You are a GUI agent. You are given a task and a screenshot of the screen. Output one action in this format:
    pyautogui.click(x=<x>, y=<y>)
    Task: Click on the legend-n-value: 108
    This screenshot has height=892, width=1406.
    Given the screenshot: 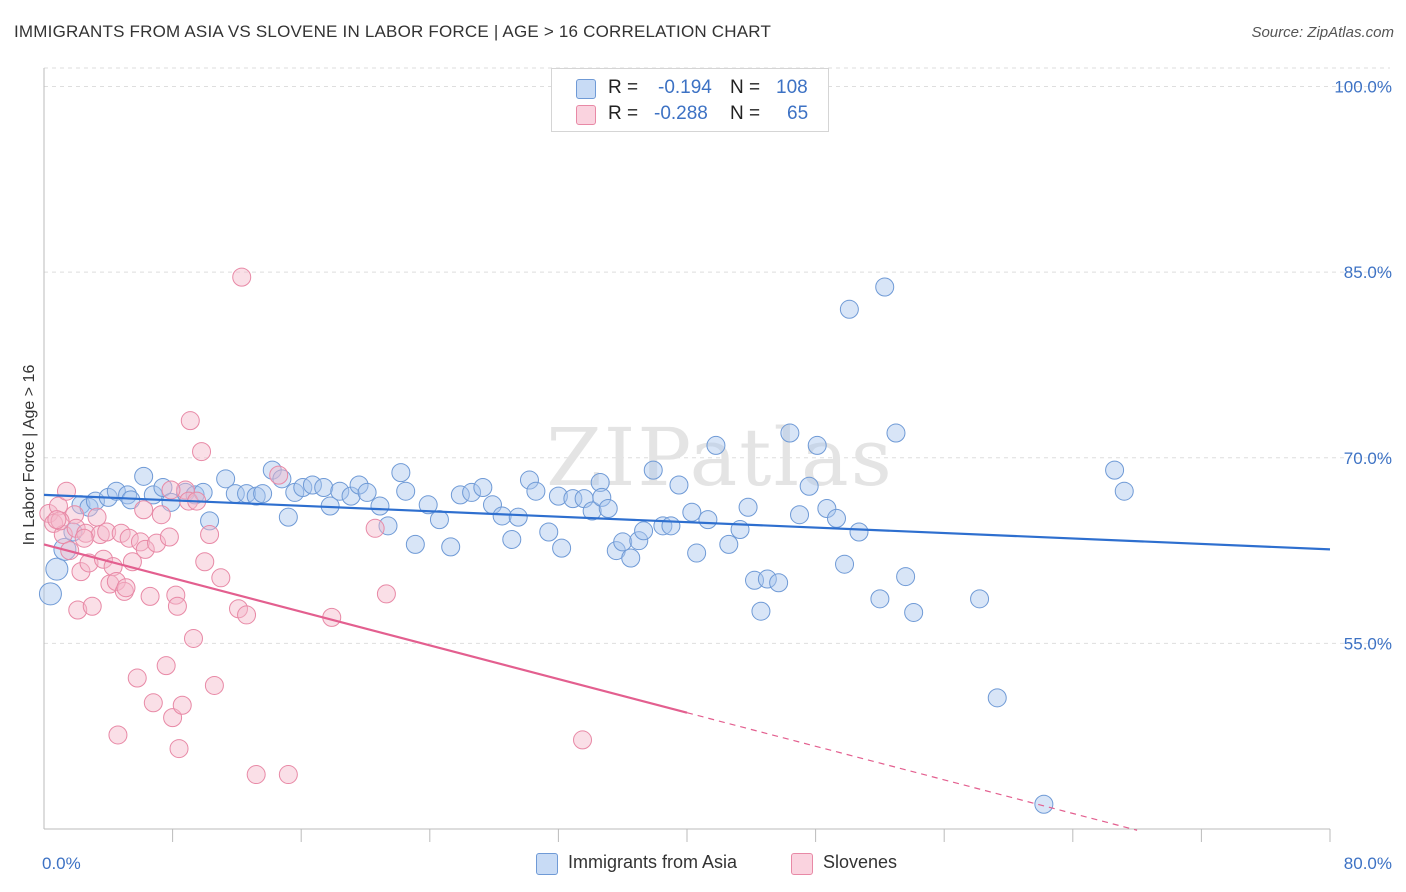 What is the action you would take?
    pyautogui.click(x=792, y=87)
    